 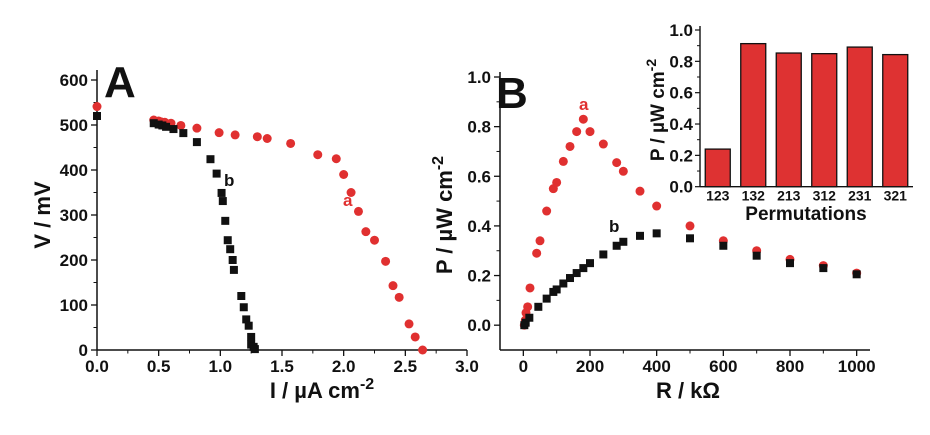 What do you see at coordinates (590, 366) in the screenshot?
I see `x-tick-label-b: 200` at bounding box center [590, 366].